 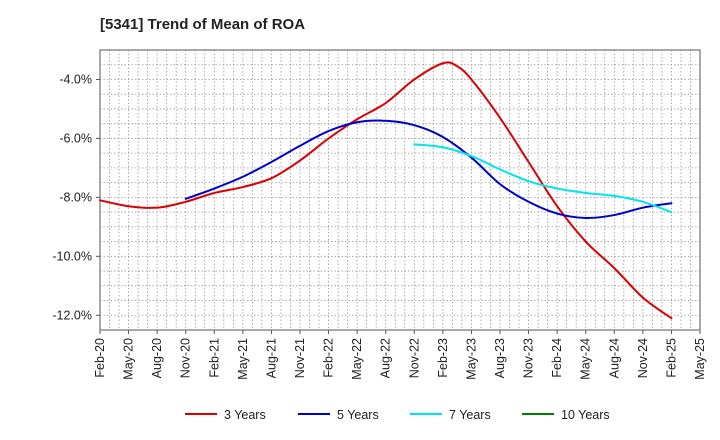 What do you see at coordinates (271, 358) in the screenshot?
I see `x-tick-label: Aug-21` at bounding box center [271, 358].